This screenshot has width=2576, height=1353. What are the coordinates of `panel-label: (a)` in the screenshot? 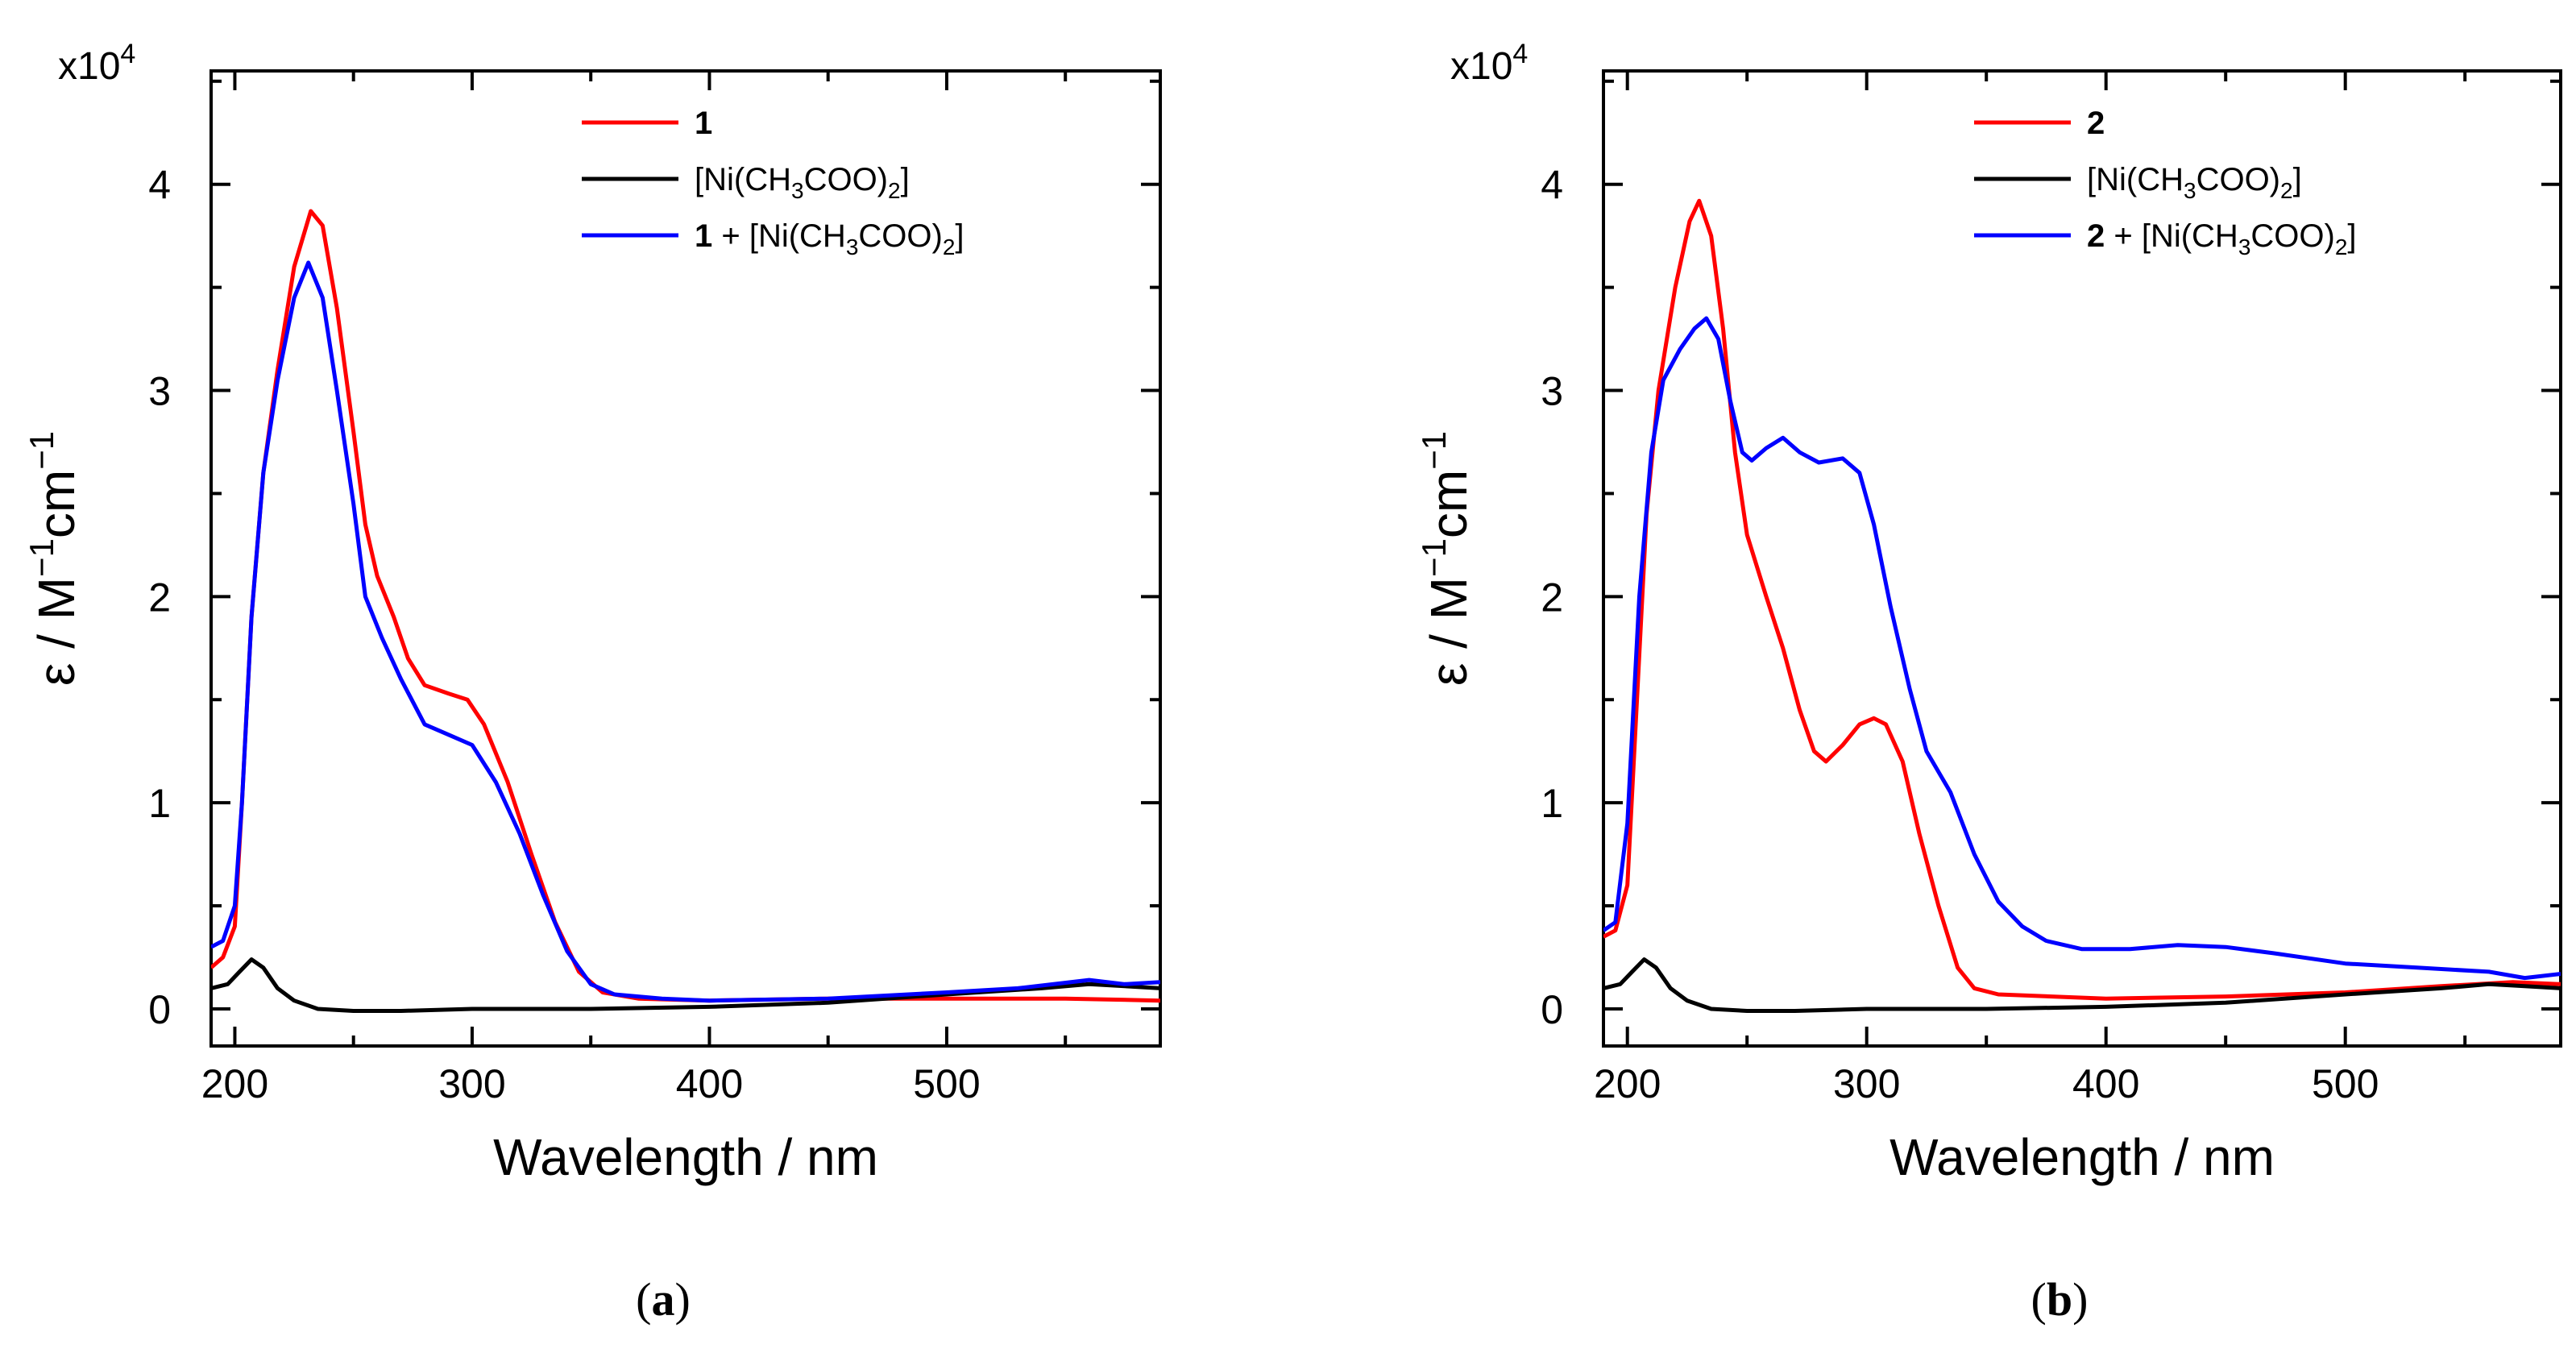 It's located at (663, 1299).